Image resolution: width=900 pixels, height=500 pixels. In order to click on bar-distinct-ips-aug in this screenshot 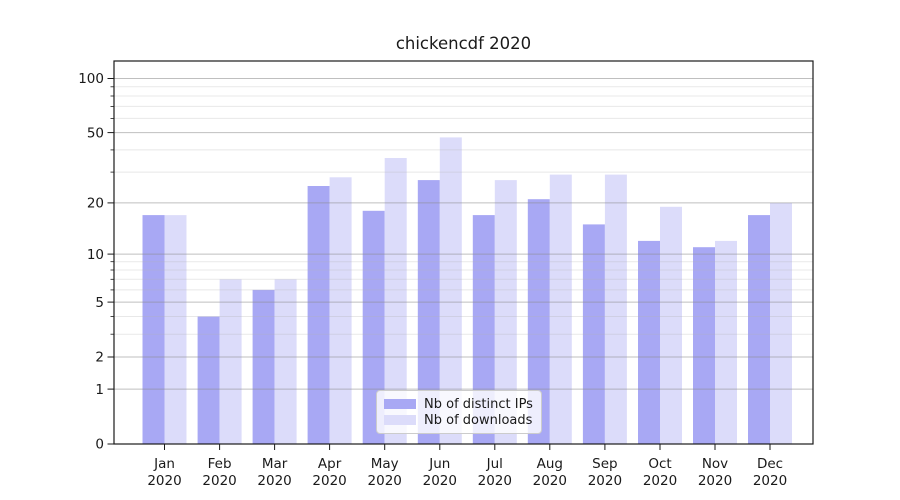, I will do `click(538, 321)`.